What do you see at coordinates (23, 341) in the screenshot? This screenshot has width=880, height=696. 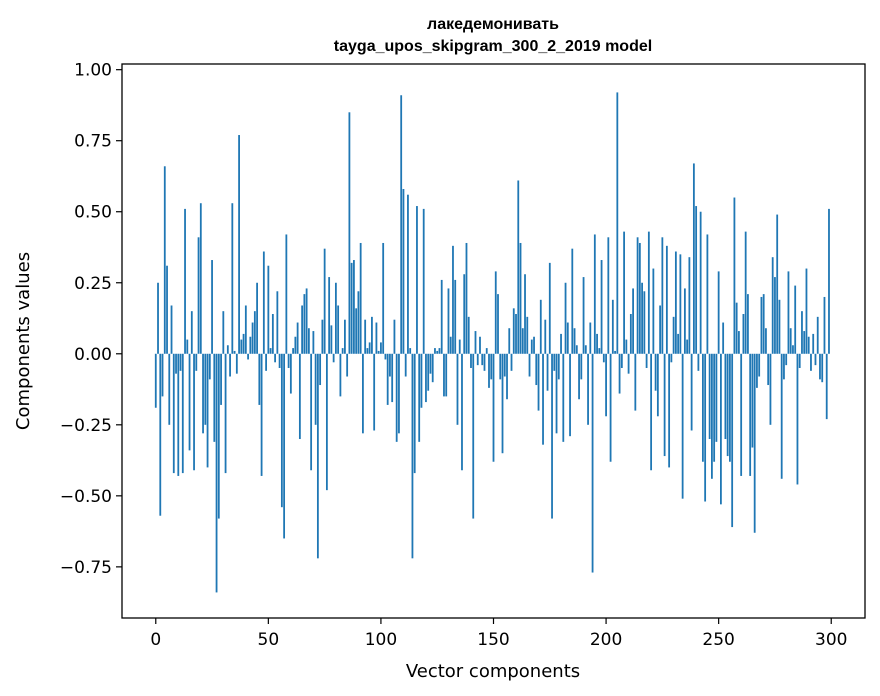 I see `y-axis-label: Components values` at bounding box center [23, 341].